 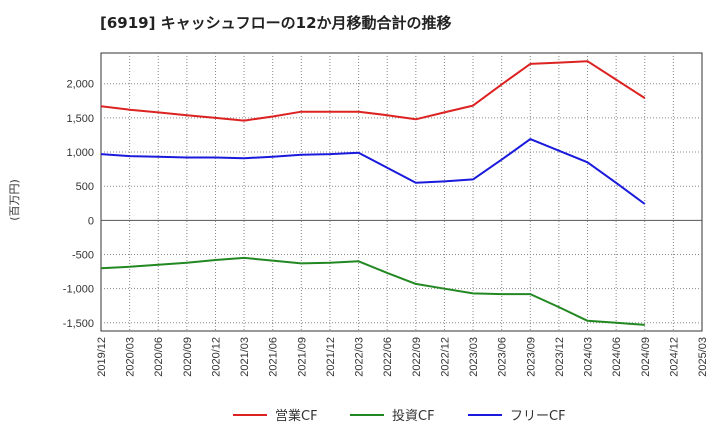 What do you see at coordinates (83, 255) in the screenshot?
I see `y-tick-label: -500` at bounding box center [83, 255].